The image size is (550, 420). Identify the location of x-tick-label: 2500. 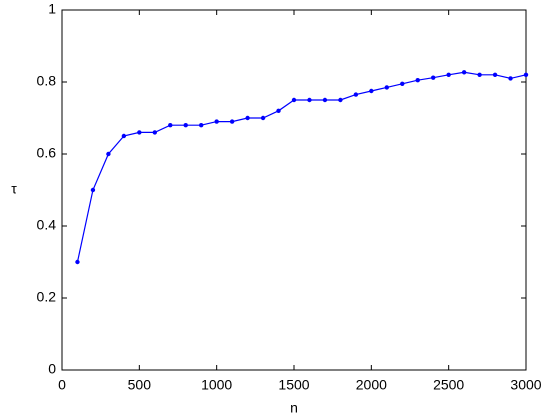
(448, 385).